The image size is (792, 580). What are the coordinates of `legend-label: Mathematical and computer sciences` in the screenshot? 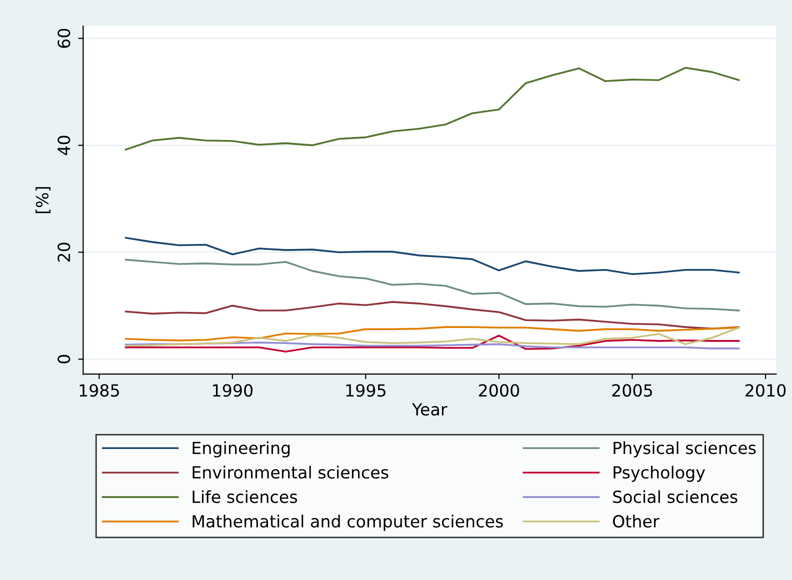 It's located at (347, 522).